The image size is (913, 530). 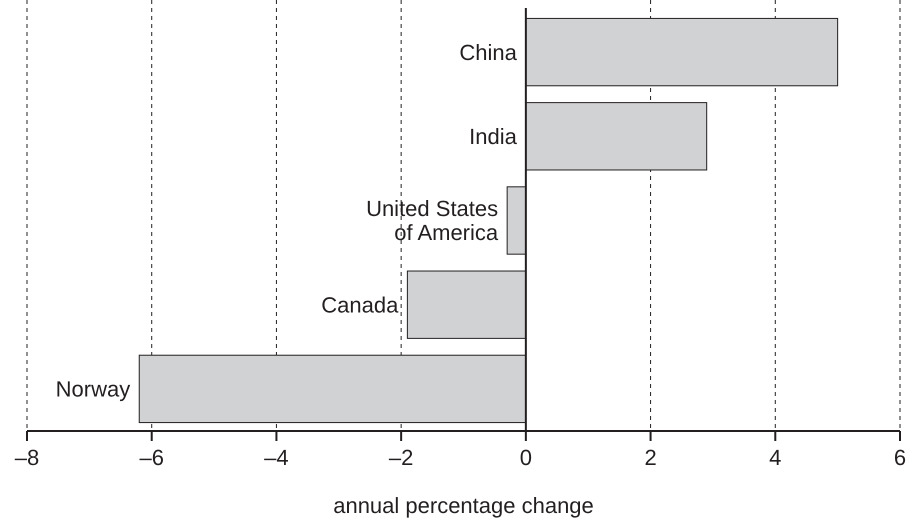 I want to click on x-tick-label: 2, so click(x=650, y=457).